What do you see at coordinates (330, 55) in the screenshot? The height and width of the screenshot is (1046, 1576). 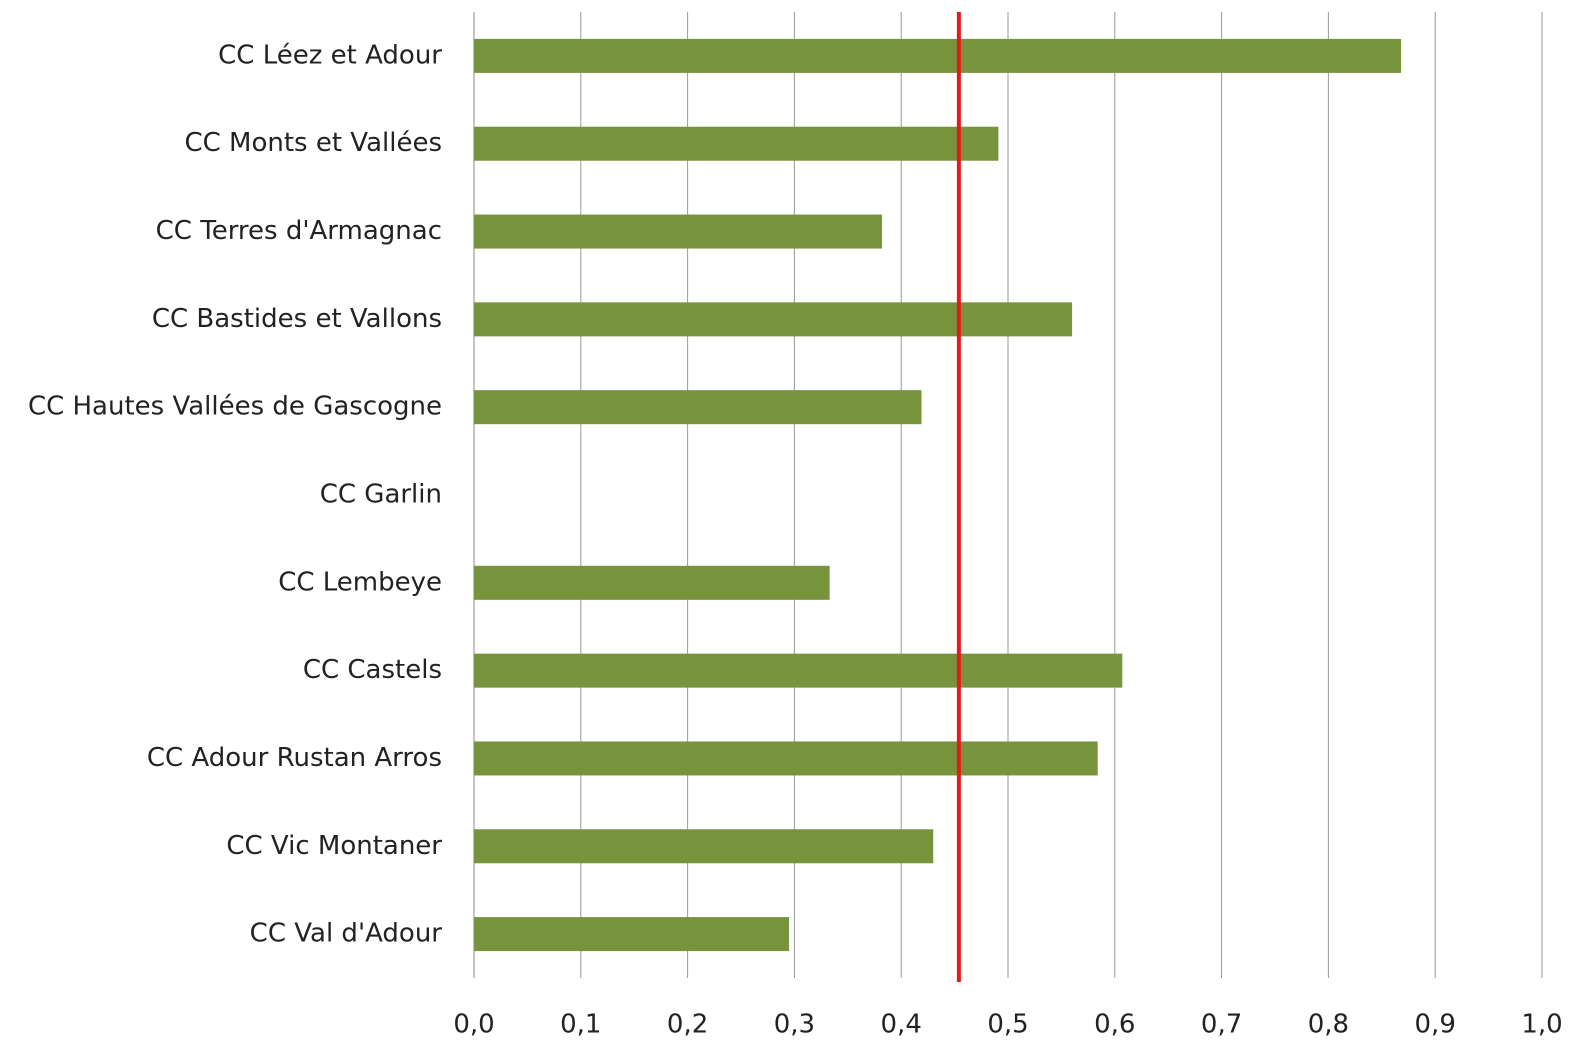 I see `y-tick-label: CC Léez et Adour` at bounding box center [330, 55].